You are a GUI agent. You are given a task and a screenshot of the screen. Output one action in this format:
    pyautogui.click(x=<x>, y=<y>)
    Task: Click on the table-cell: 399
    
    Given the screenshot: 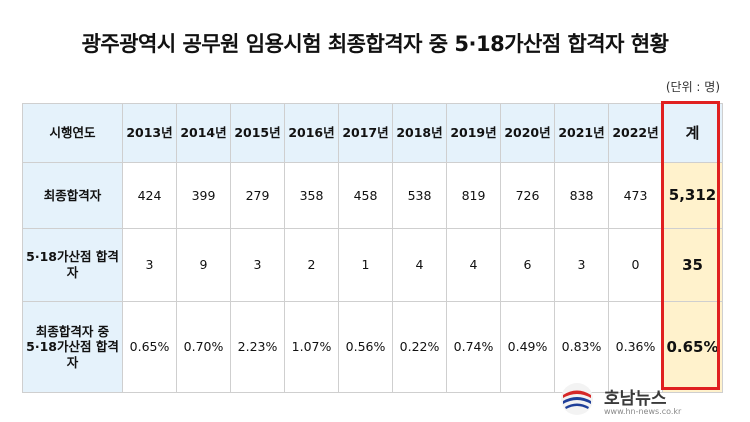 What is the action you would take?
    pyautogui.click(x=203, y=195)
    